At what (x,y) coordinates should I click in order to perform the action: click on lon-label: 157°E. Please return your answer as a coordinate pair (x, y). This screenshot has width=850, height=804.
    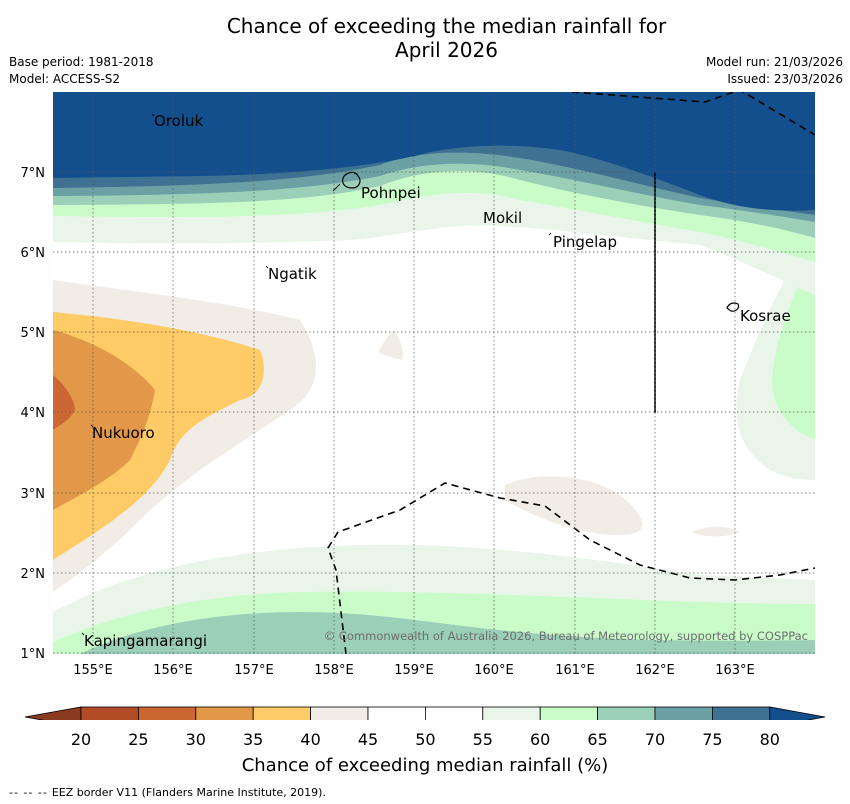
    Looking at the image, I should click on (254, 670).